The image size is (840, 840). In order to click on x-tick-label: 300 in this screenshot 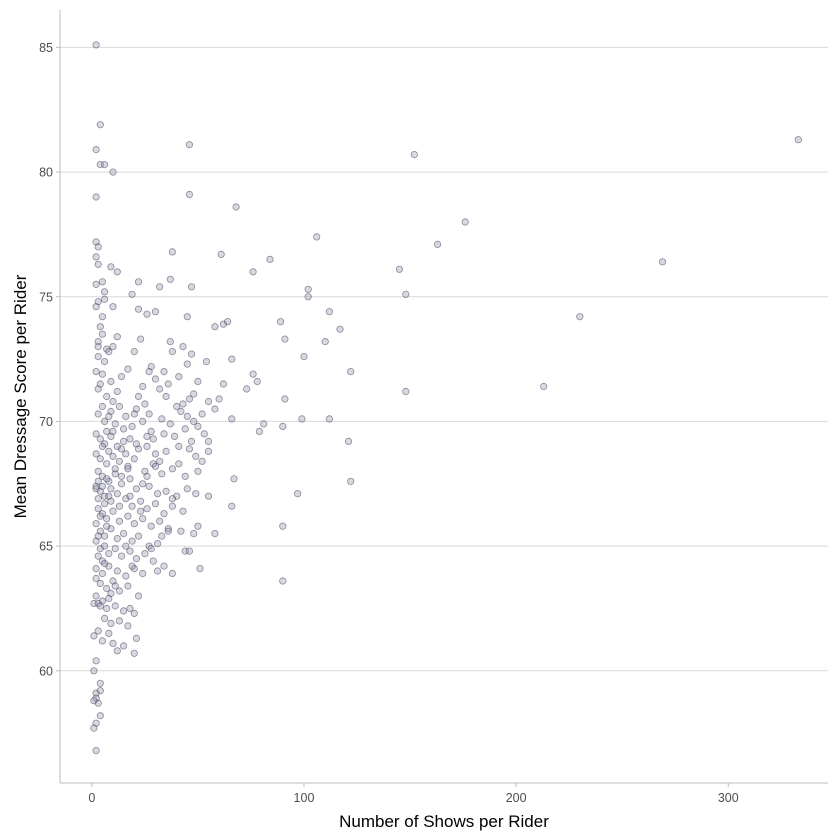, I will do `click(728, 798)`.